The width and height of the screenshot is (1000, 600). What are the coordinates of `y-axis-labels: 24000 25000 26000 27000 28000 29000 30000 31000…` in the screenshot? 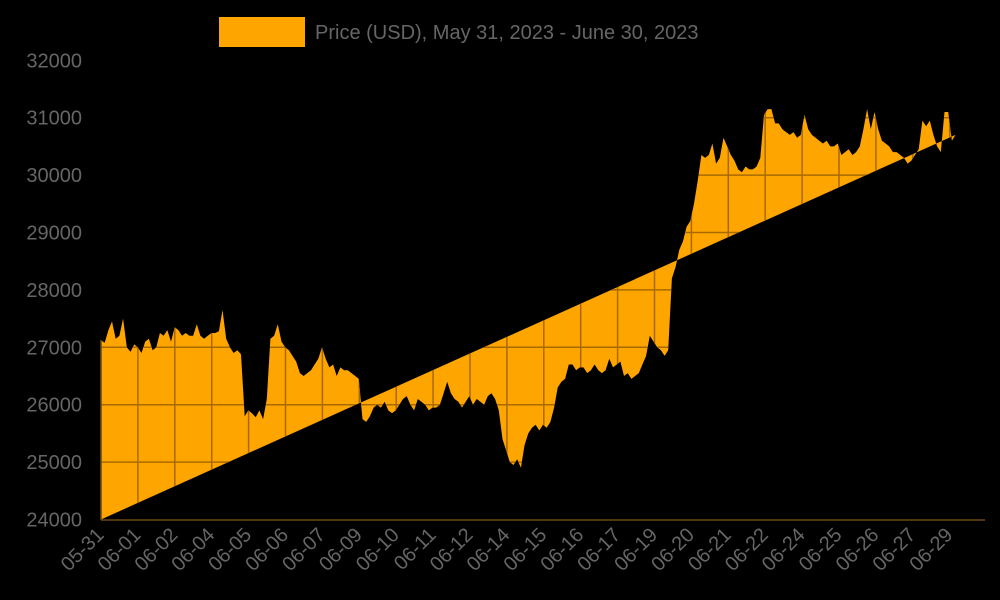 It's located at (54, 290).